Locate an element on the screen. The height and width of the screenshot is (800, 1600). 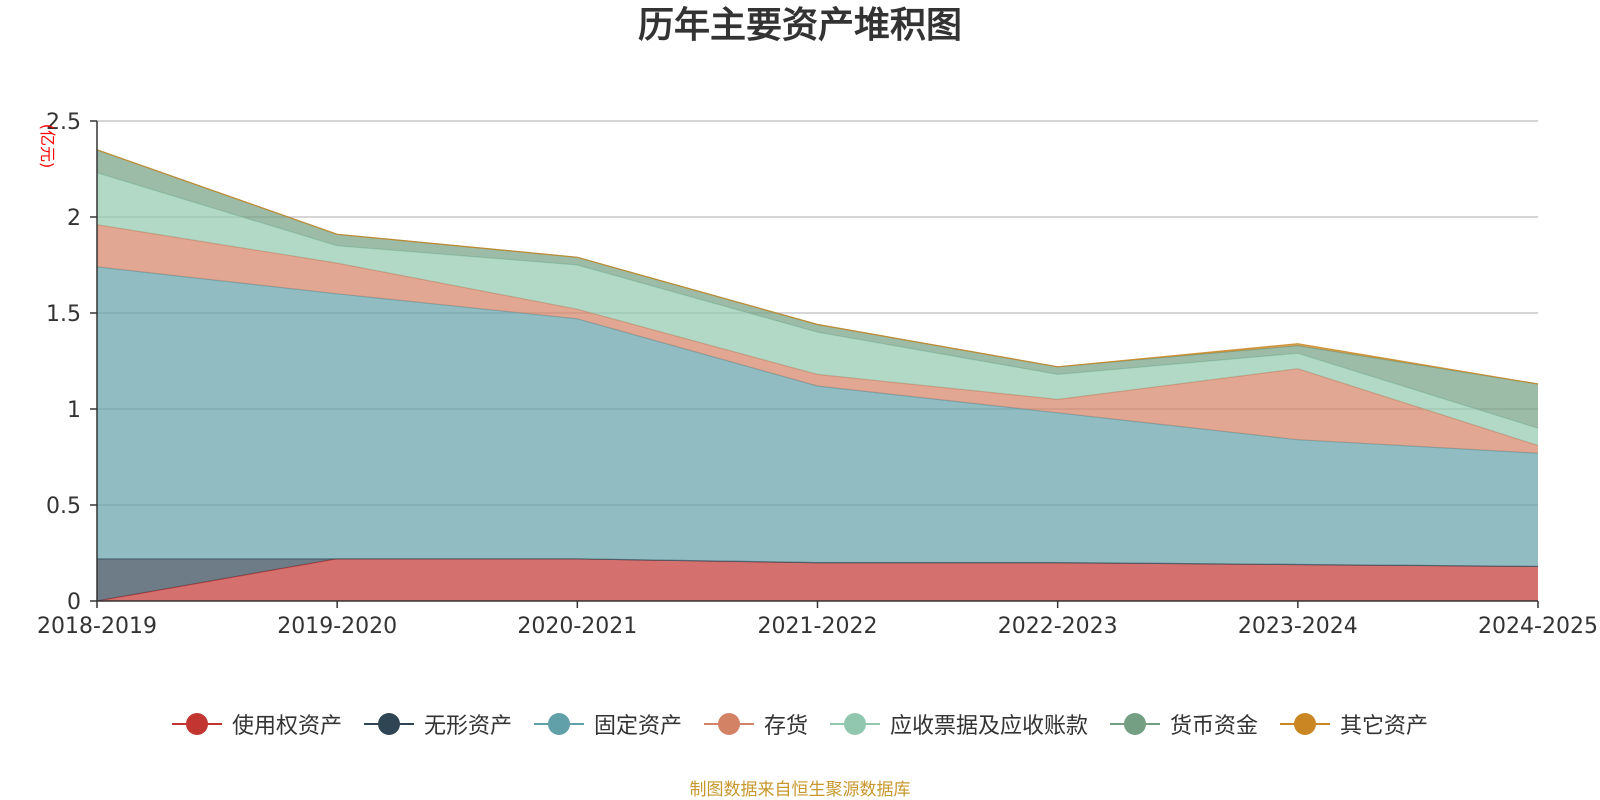
source-note: 制图数据来自恒生聚源数据库 is located at coordinates (800, 790).